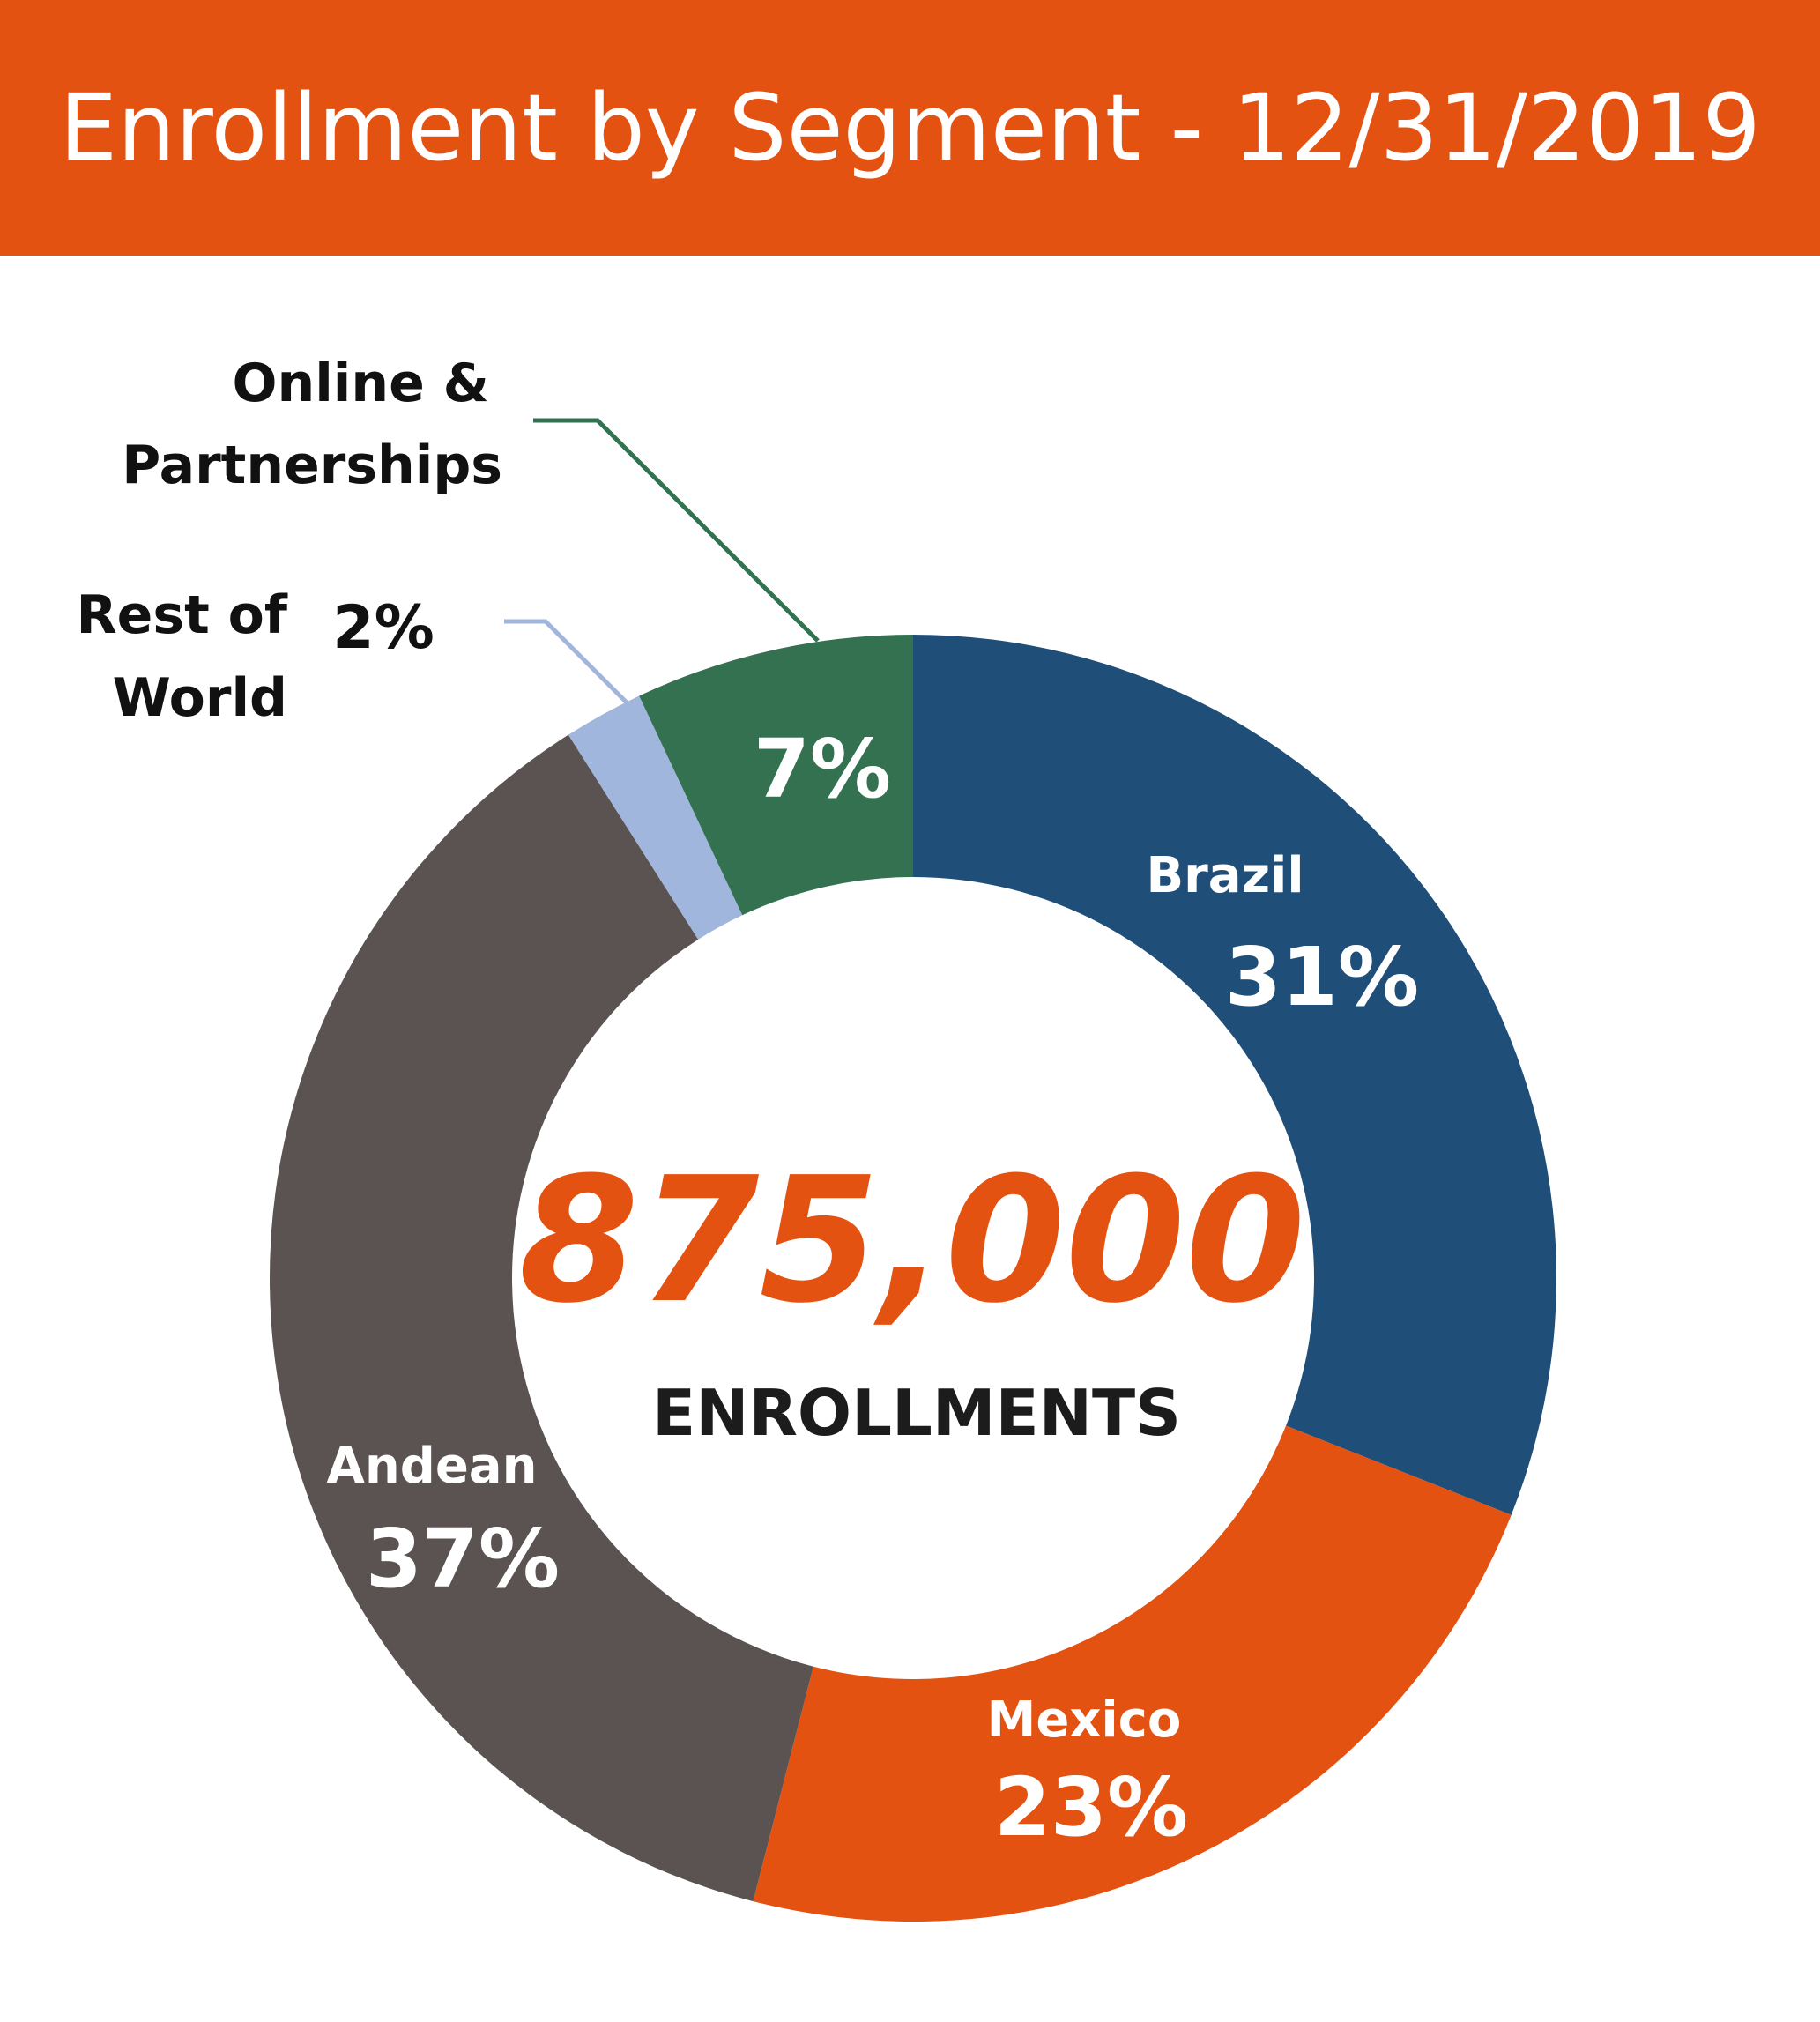  Describe the element at coordinates (1225, 876) in the screenshot. I see `slice-label-brazil: Brazil` at that location.